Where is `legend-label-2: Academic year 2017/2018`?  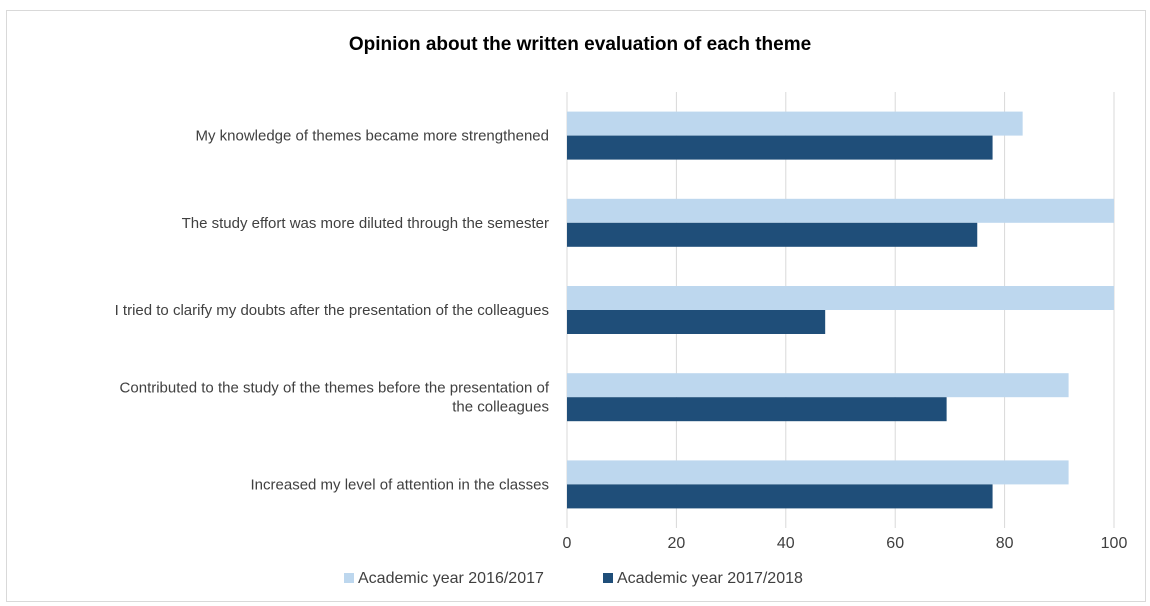 legend-label-2: Academic year 2017/2018 is located at coordinates (710, 578).